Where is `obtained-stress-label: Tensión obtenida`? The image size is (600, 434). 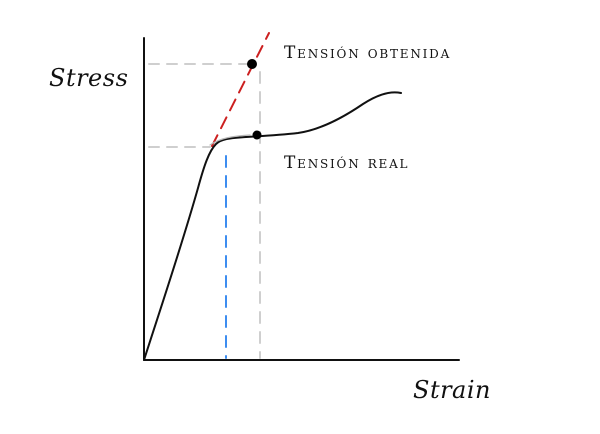 obtained-stress-label: Tensión obtenida is located at coordinates (367, 53).